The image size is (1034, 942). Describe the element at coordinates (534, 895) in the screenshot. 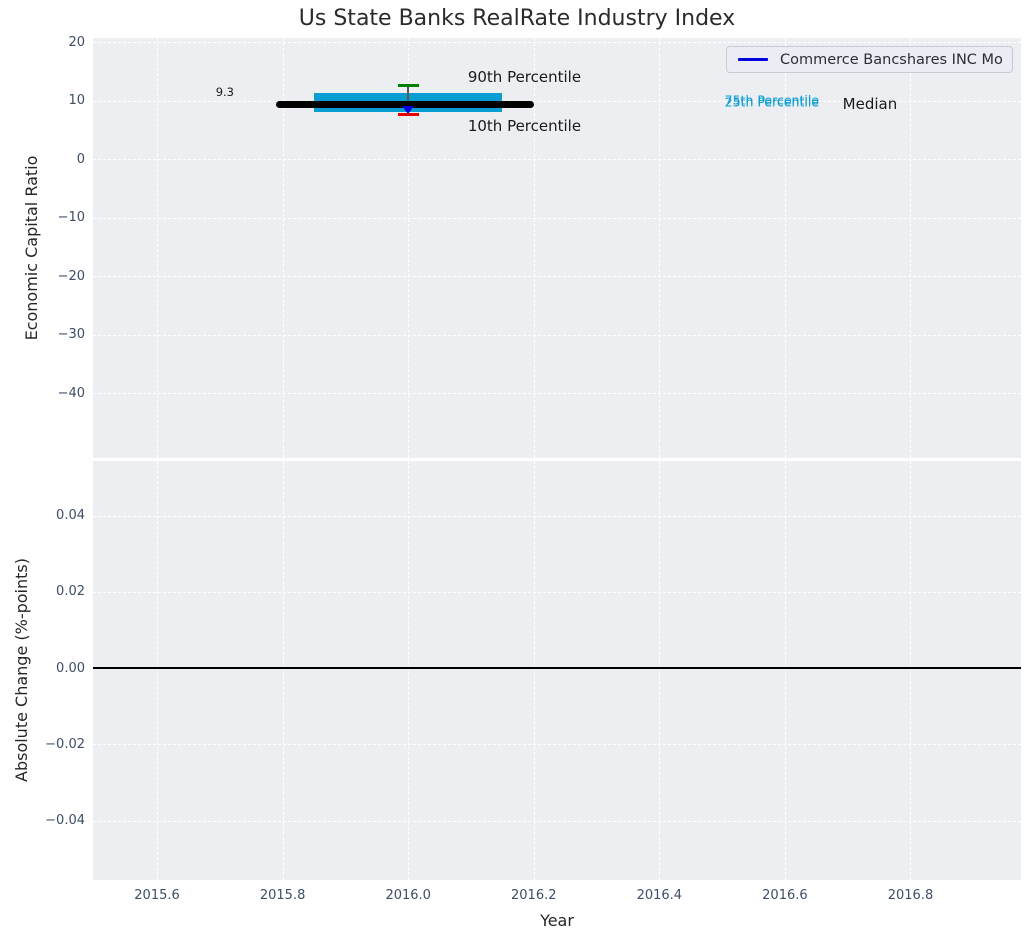

I see `x-tick-label: 2016.2` at that location.